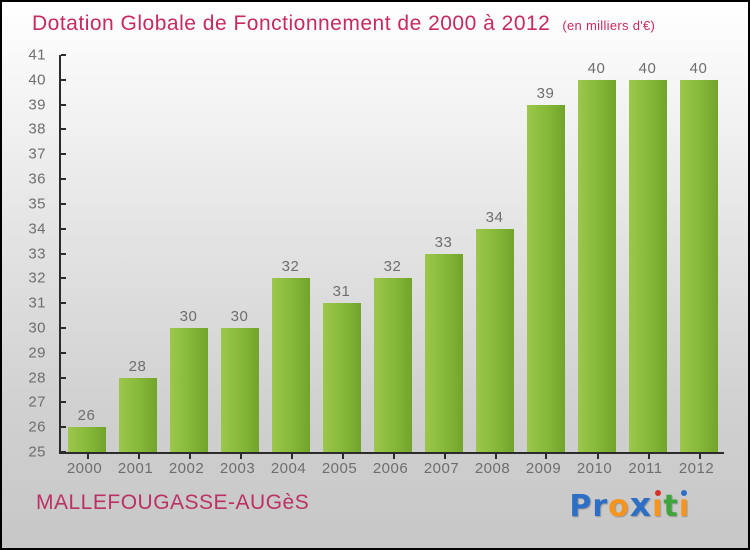 Image resolution: width=750 pixels, height=550 pixels. I want to click on y-tick-label: 41, so click(37, 55).